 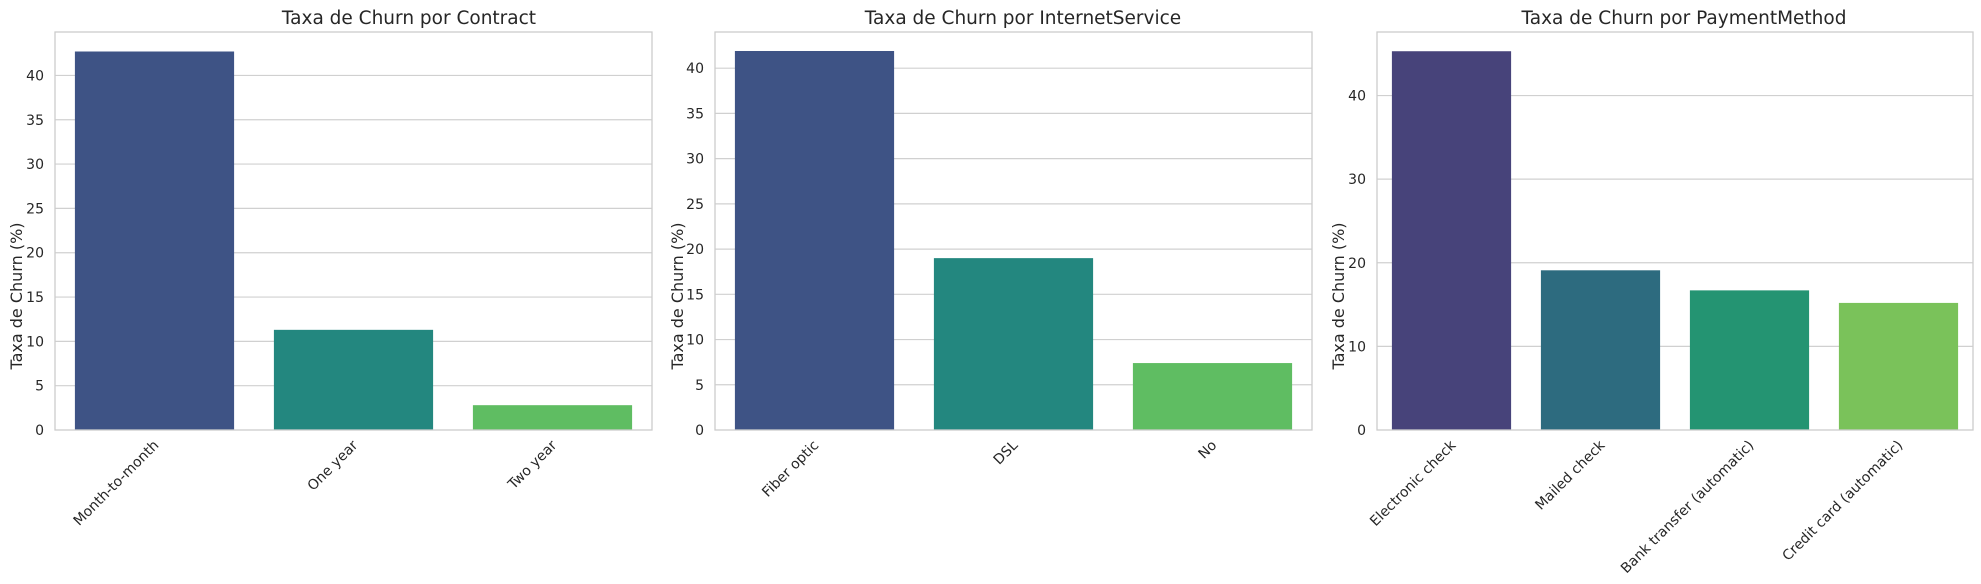 What do you see at coordinates (1022, 18) in the screenshot?
I see `chart-title: Taxa de Churn por InternetService` at bounding box center [1022, 18].